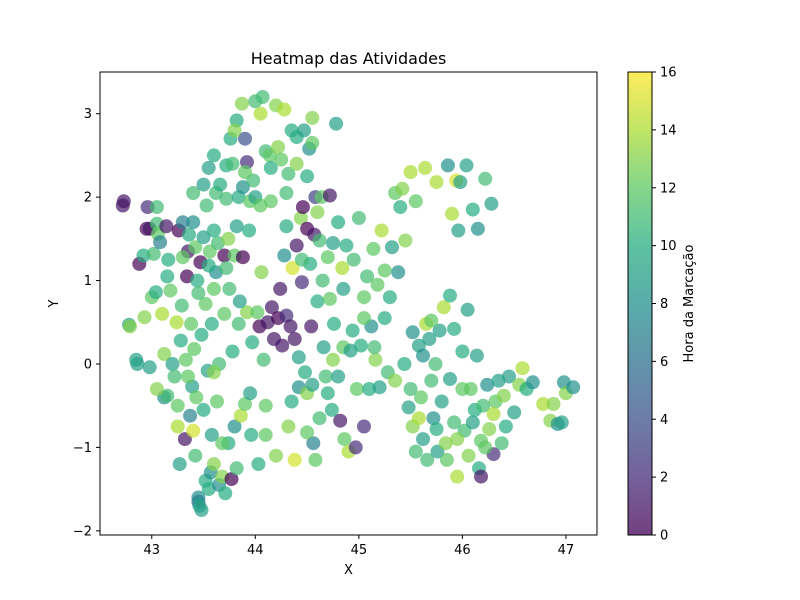 This screenshot has width=800, height=600. What do you see at coordinates (664, 304) in the screenshot?
I see `colorbar-tick-label: 8` at bounding box center [664, 304].